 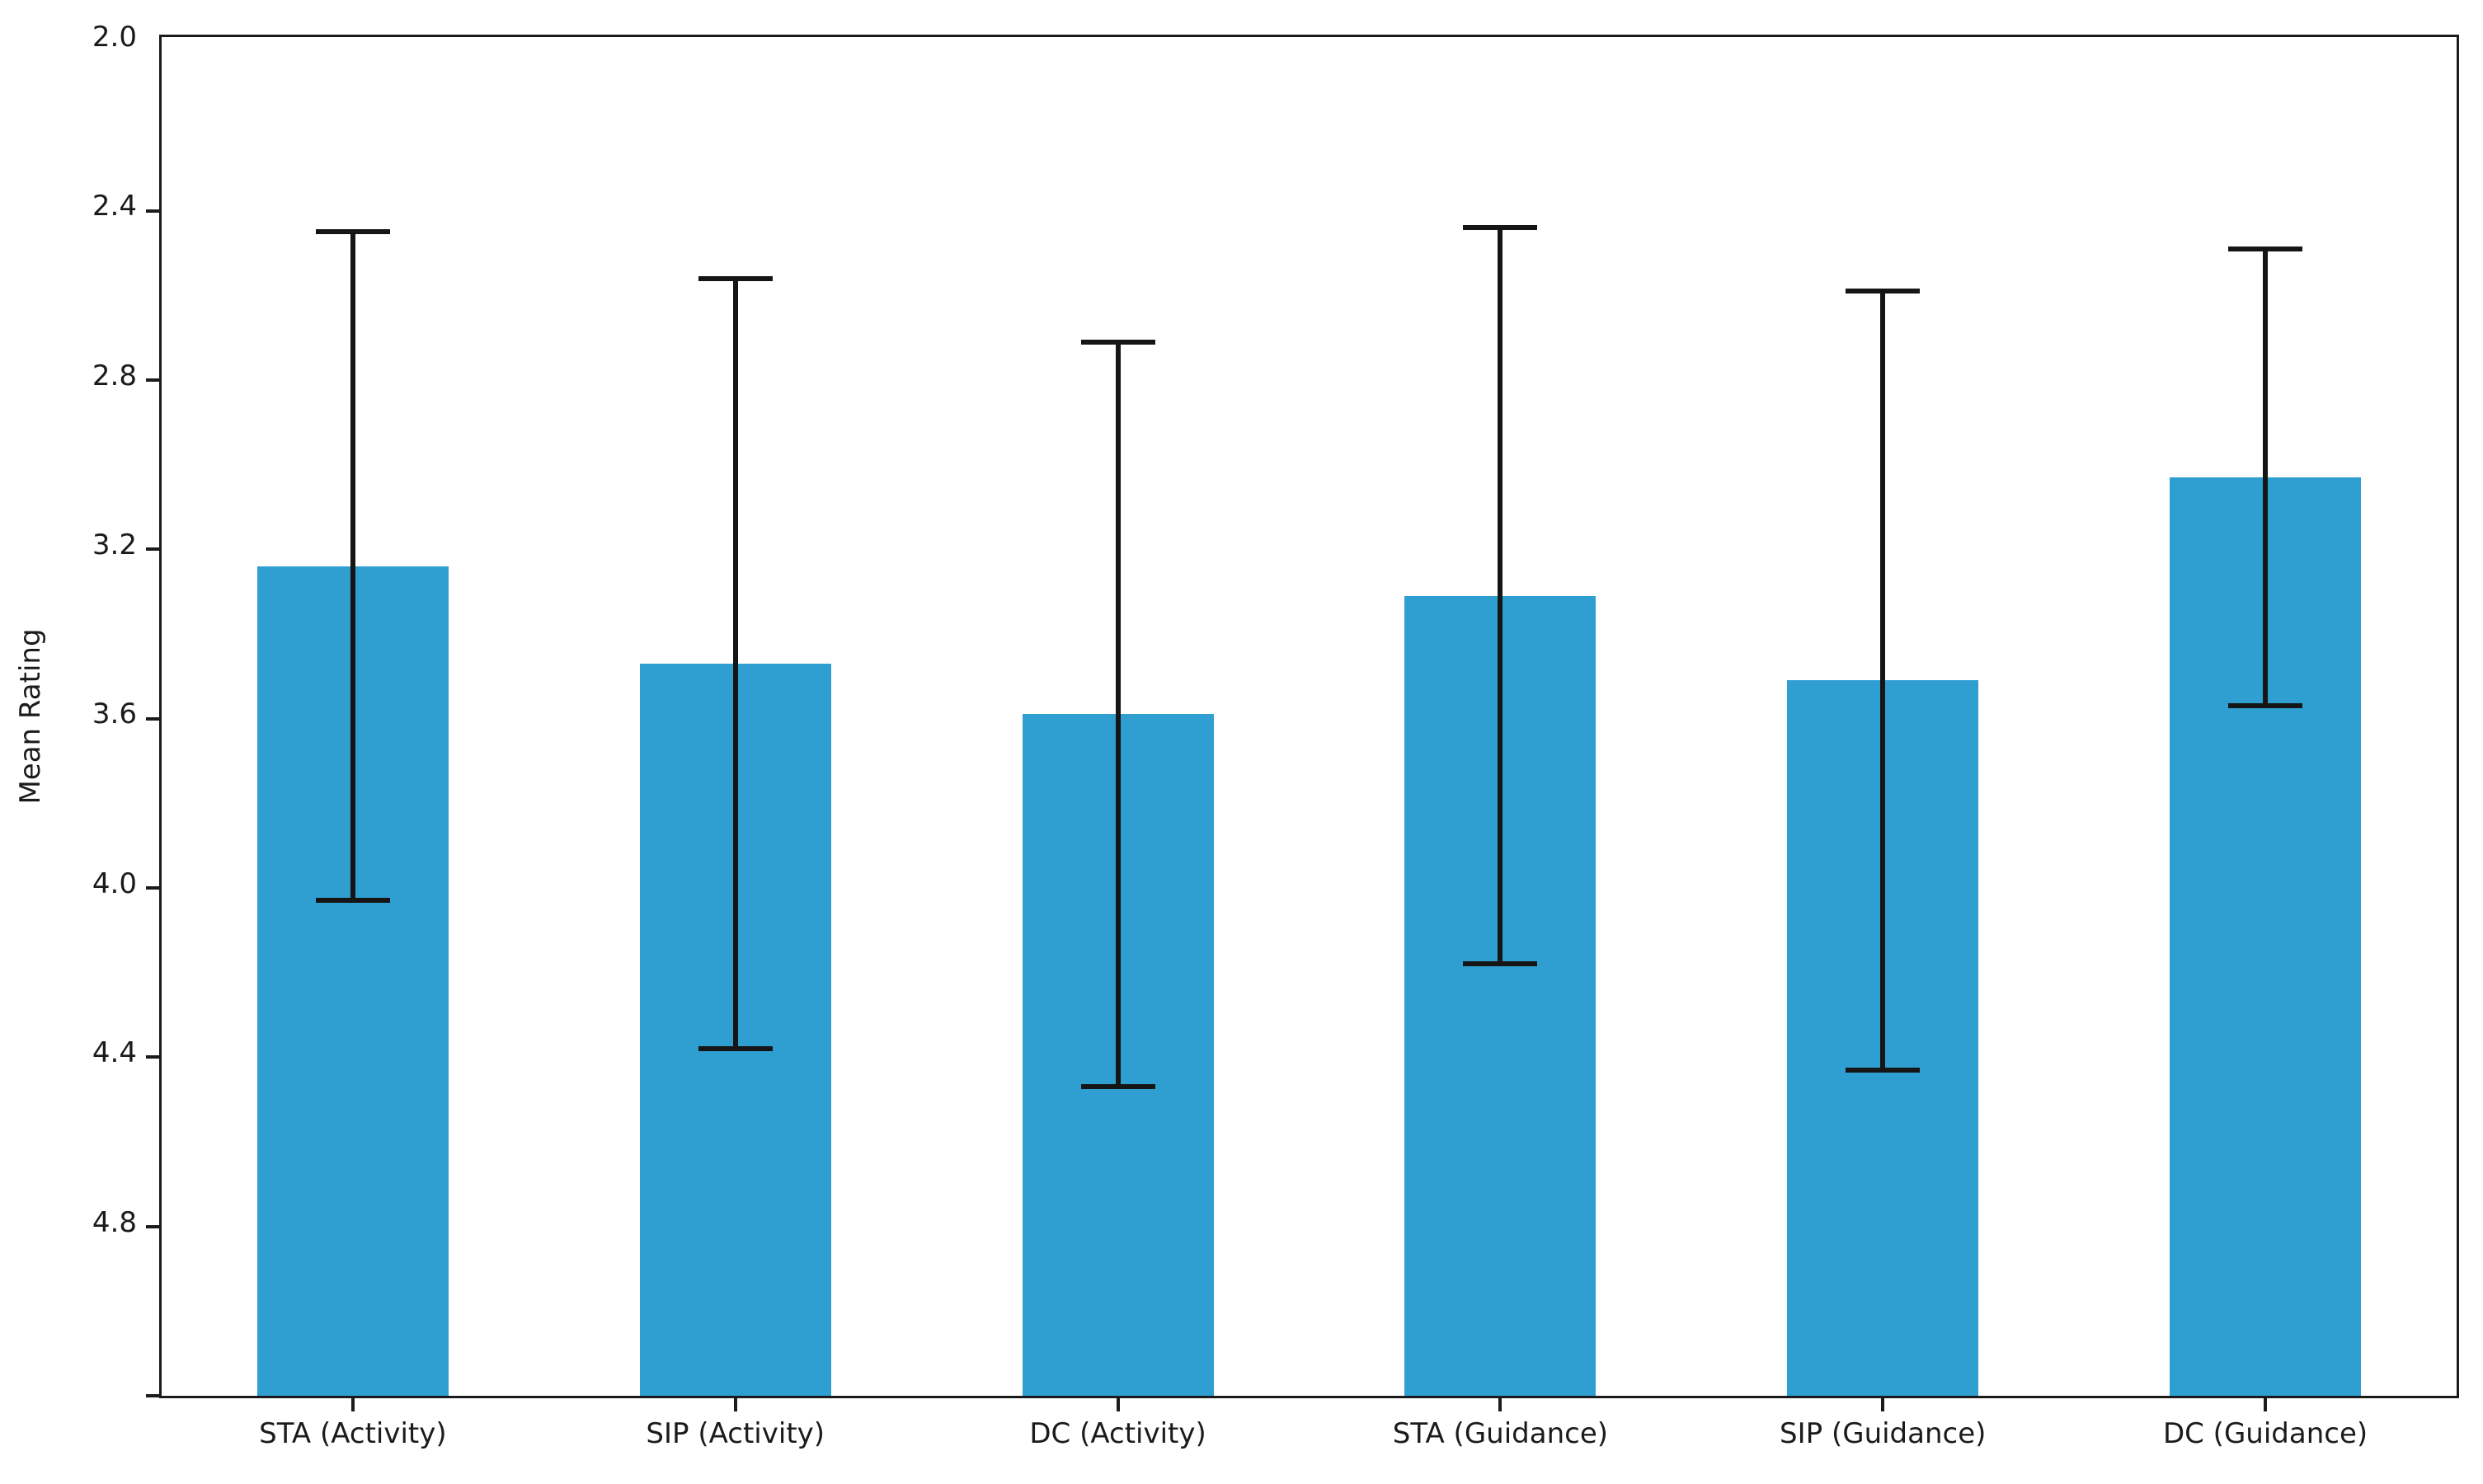 I want to click on bar-slot: STA (Guidance), so click(x=1500, y=743).